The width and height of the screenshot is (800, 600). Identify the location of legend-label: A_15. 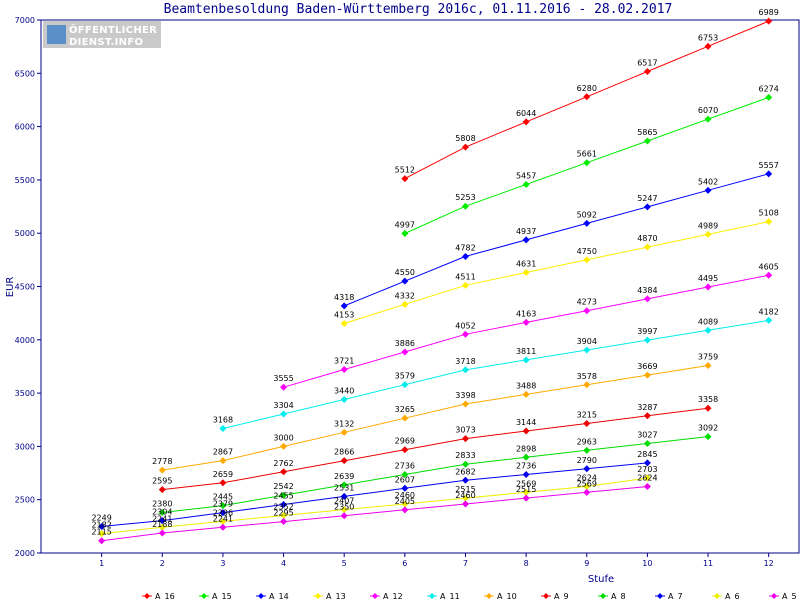
(222, 596).